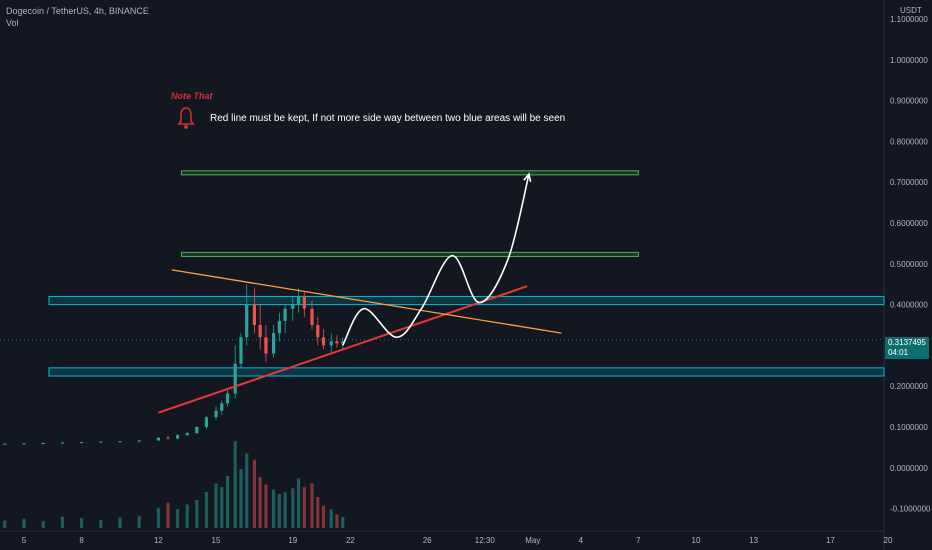 The image size is (932, 550). I want to click on volume-label: Vol, so click(12, 23).